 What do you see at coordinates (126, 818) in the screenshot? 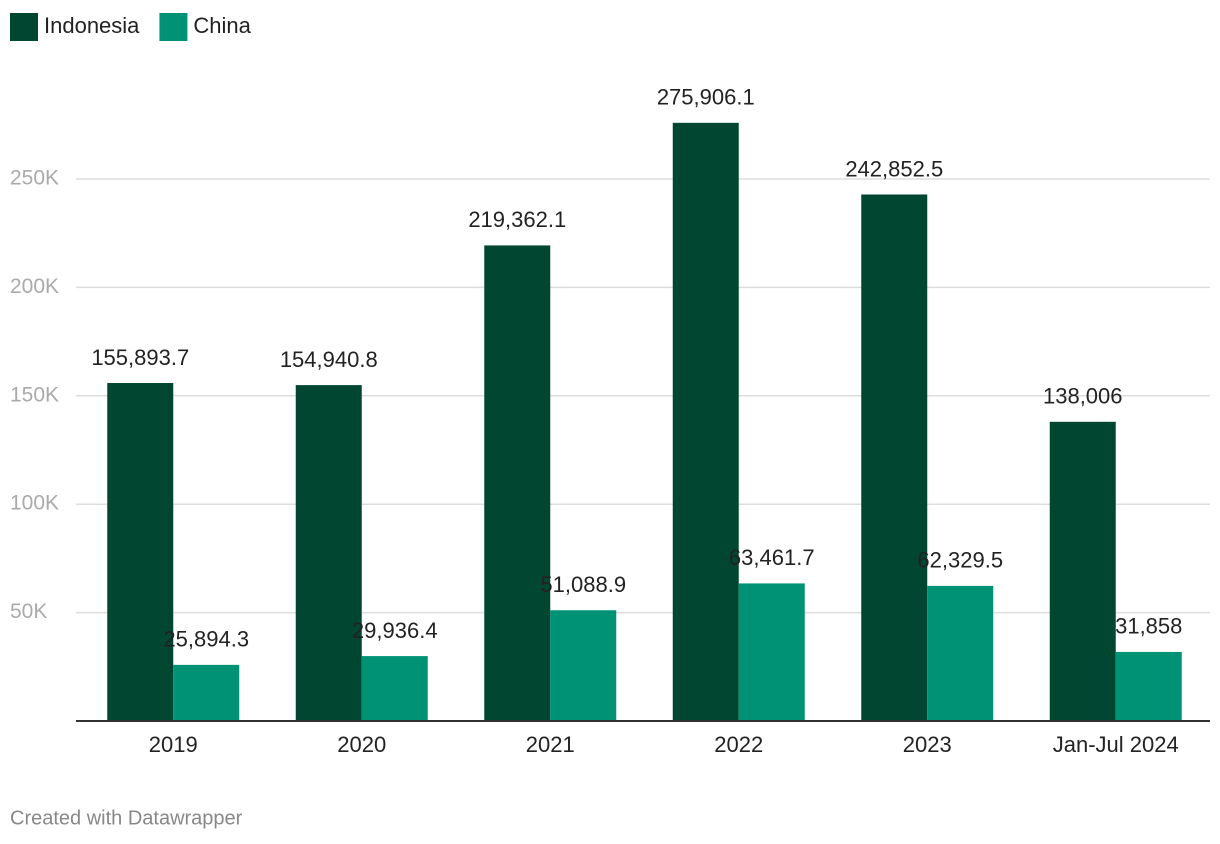
I see `credit: Created with Datawrapper` at bounding box center [126, 818].